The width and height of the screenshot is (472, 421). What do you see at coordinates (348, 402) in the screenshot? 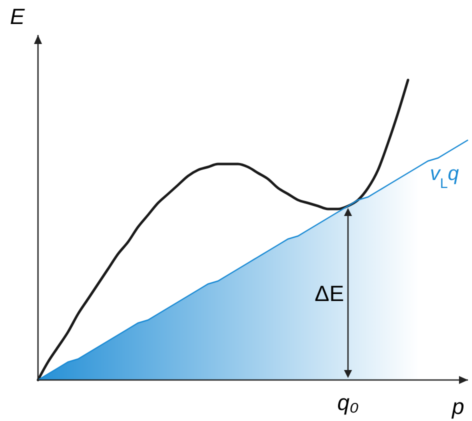
I see `text: q₀` at bounding box center [348, 402].